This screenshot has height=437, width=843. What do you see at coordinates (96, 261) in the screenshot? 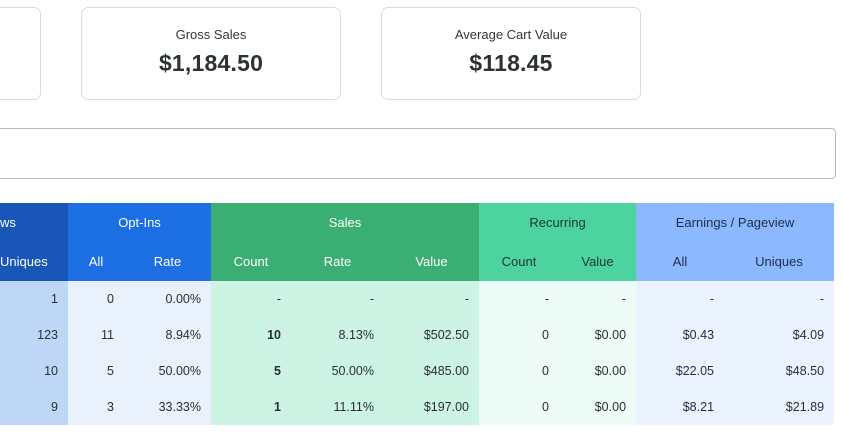
I see `header-optins-all: All` at bounding box center [96, 261].